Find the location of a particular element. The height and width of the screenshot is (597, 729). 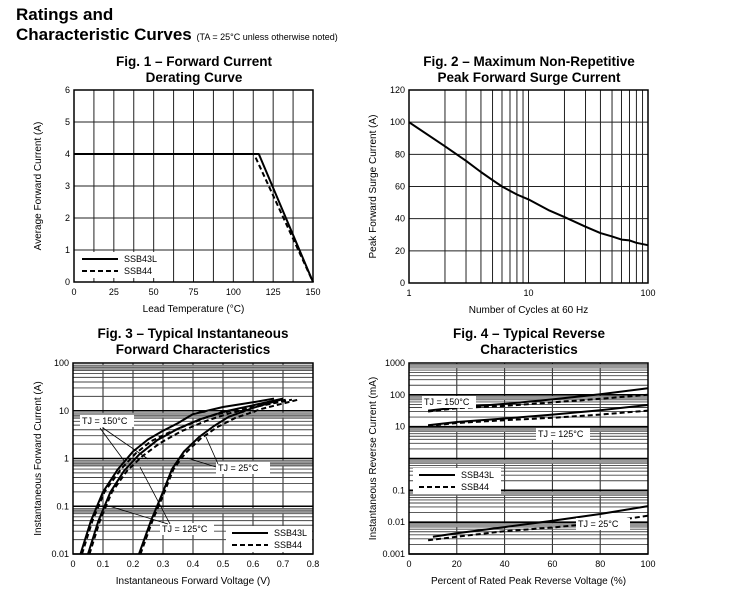

fig3-annotation-150c: TJ = 150°C is located at coordinates (107, 421).